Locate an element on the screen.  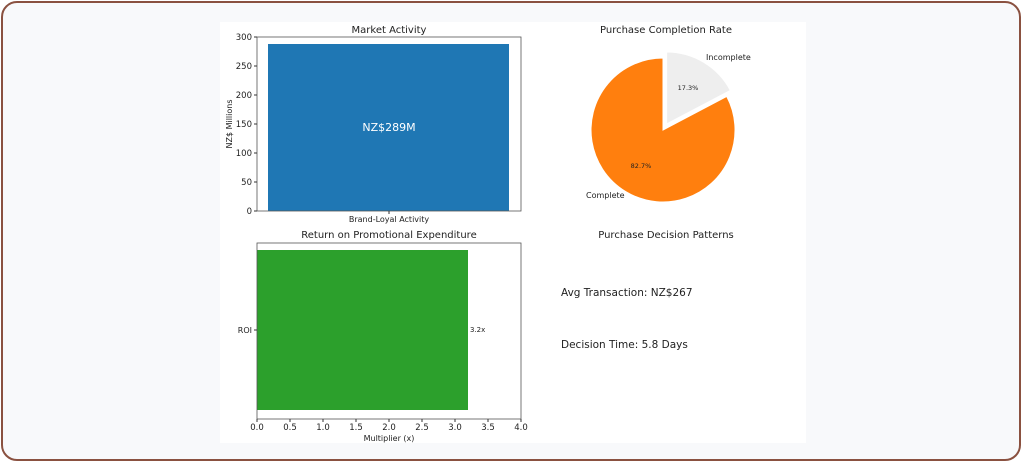
stat-avg-transaction: Avg Transaction: NZ$267 is located at coordinates (627, 293).